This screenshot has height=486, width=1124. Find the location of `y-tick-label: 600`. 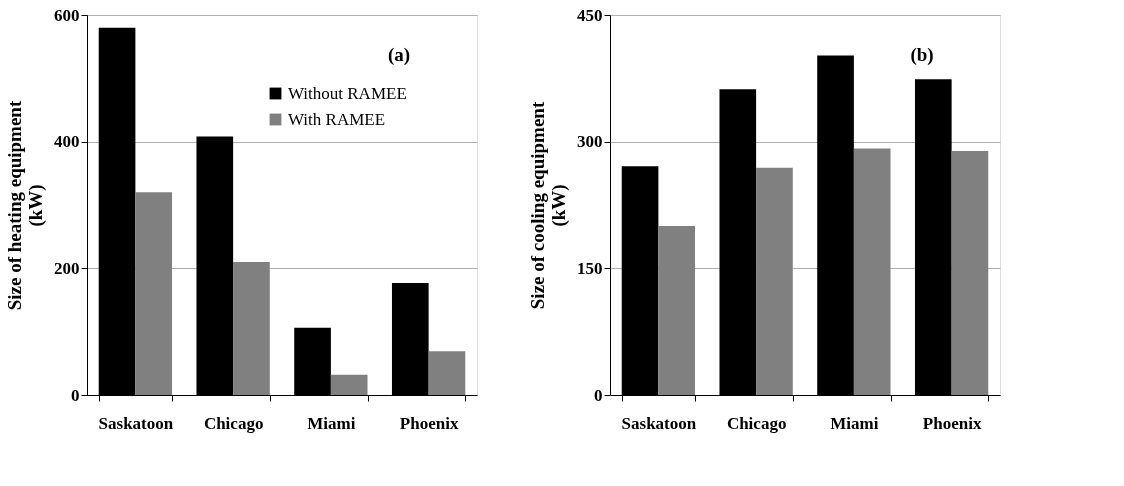

y-tick-label: 600 is located at coordinates (67, 15).